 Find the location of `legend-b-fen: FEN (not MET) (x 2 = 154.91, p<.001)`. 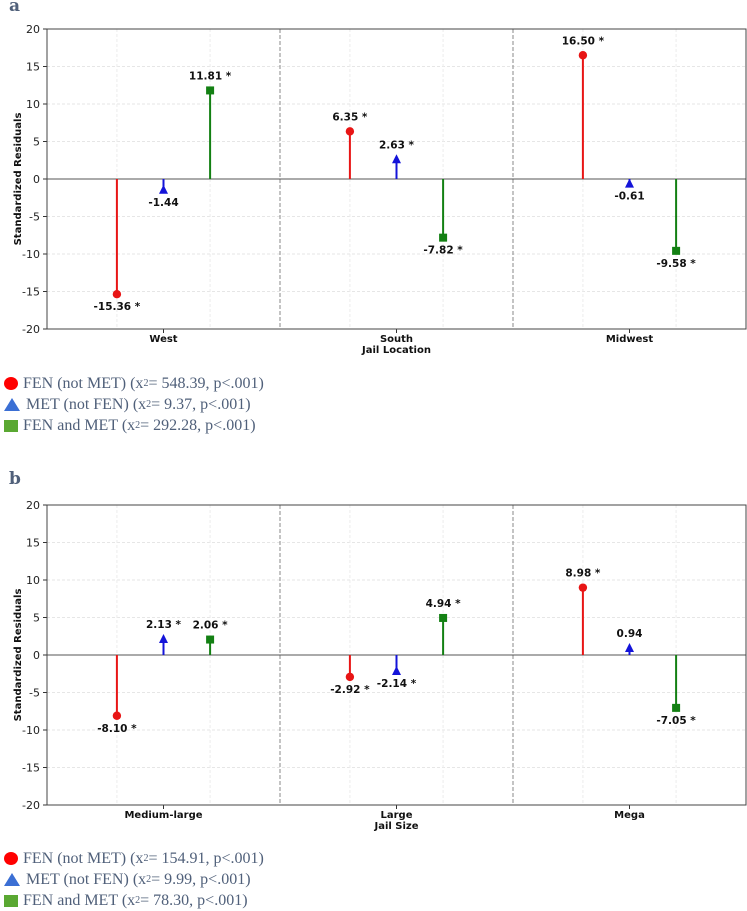

legend-b-fen: FEN (not MET) (x 2 = 154.91, p<.001) is located at coordinates (134, 858).